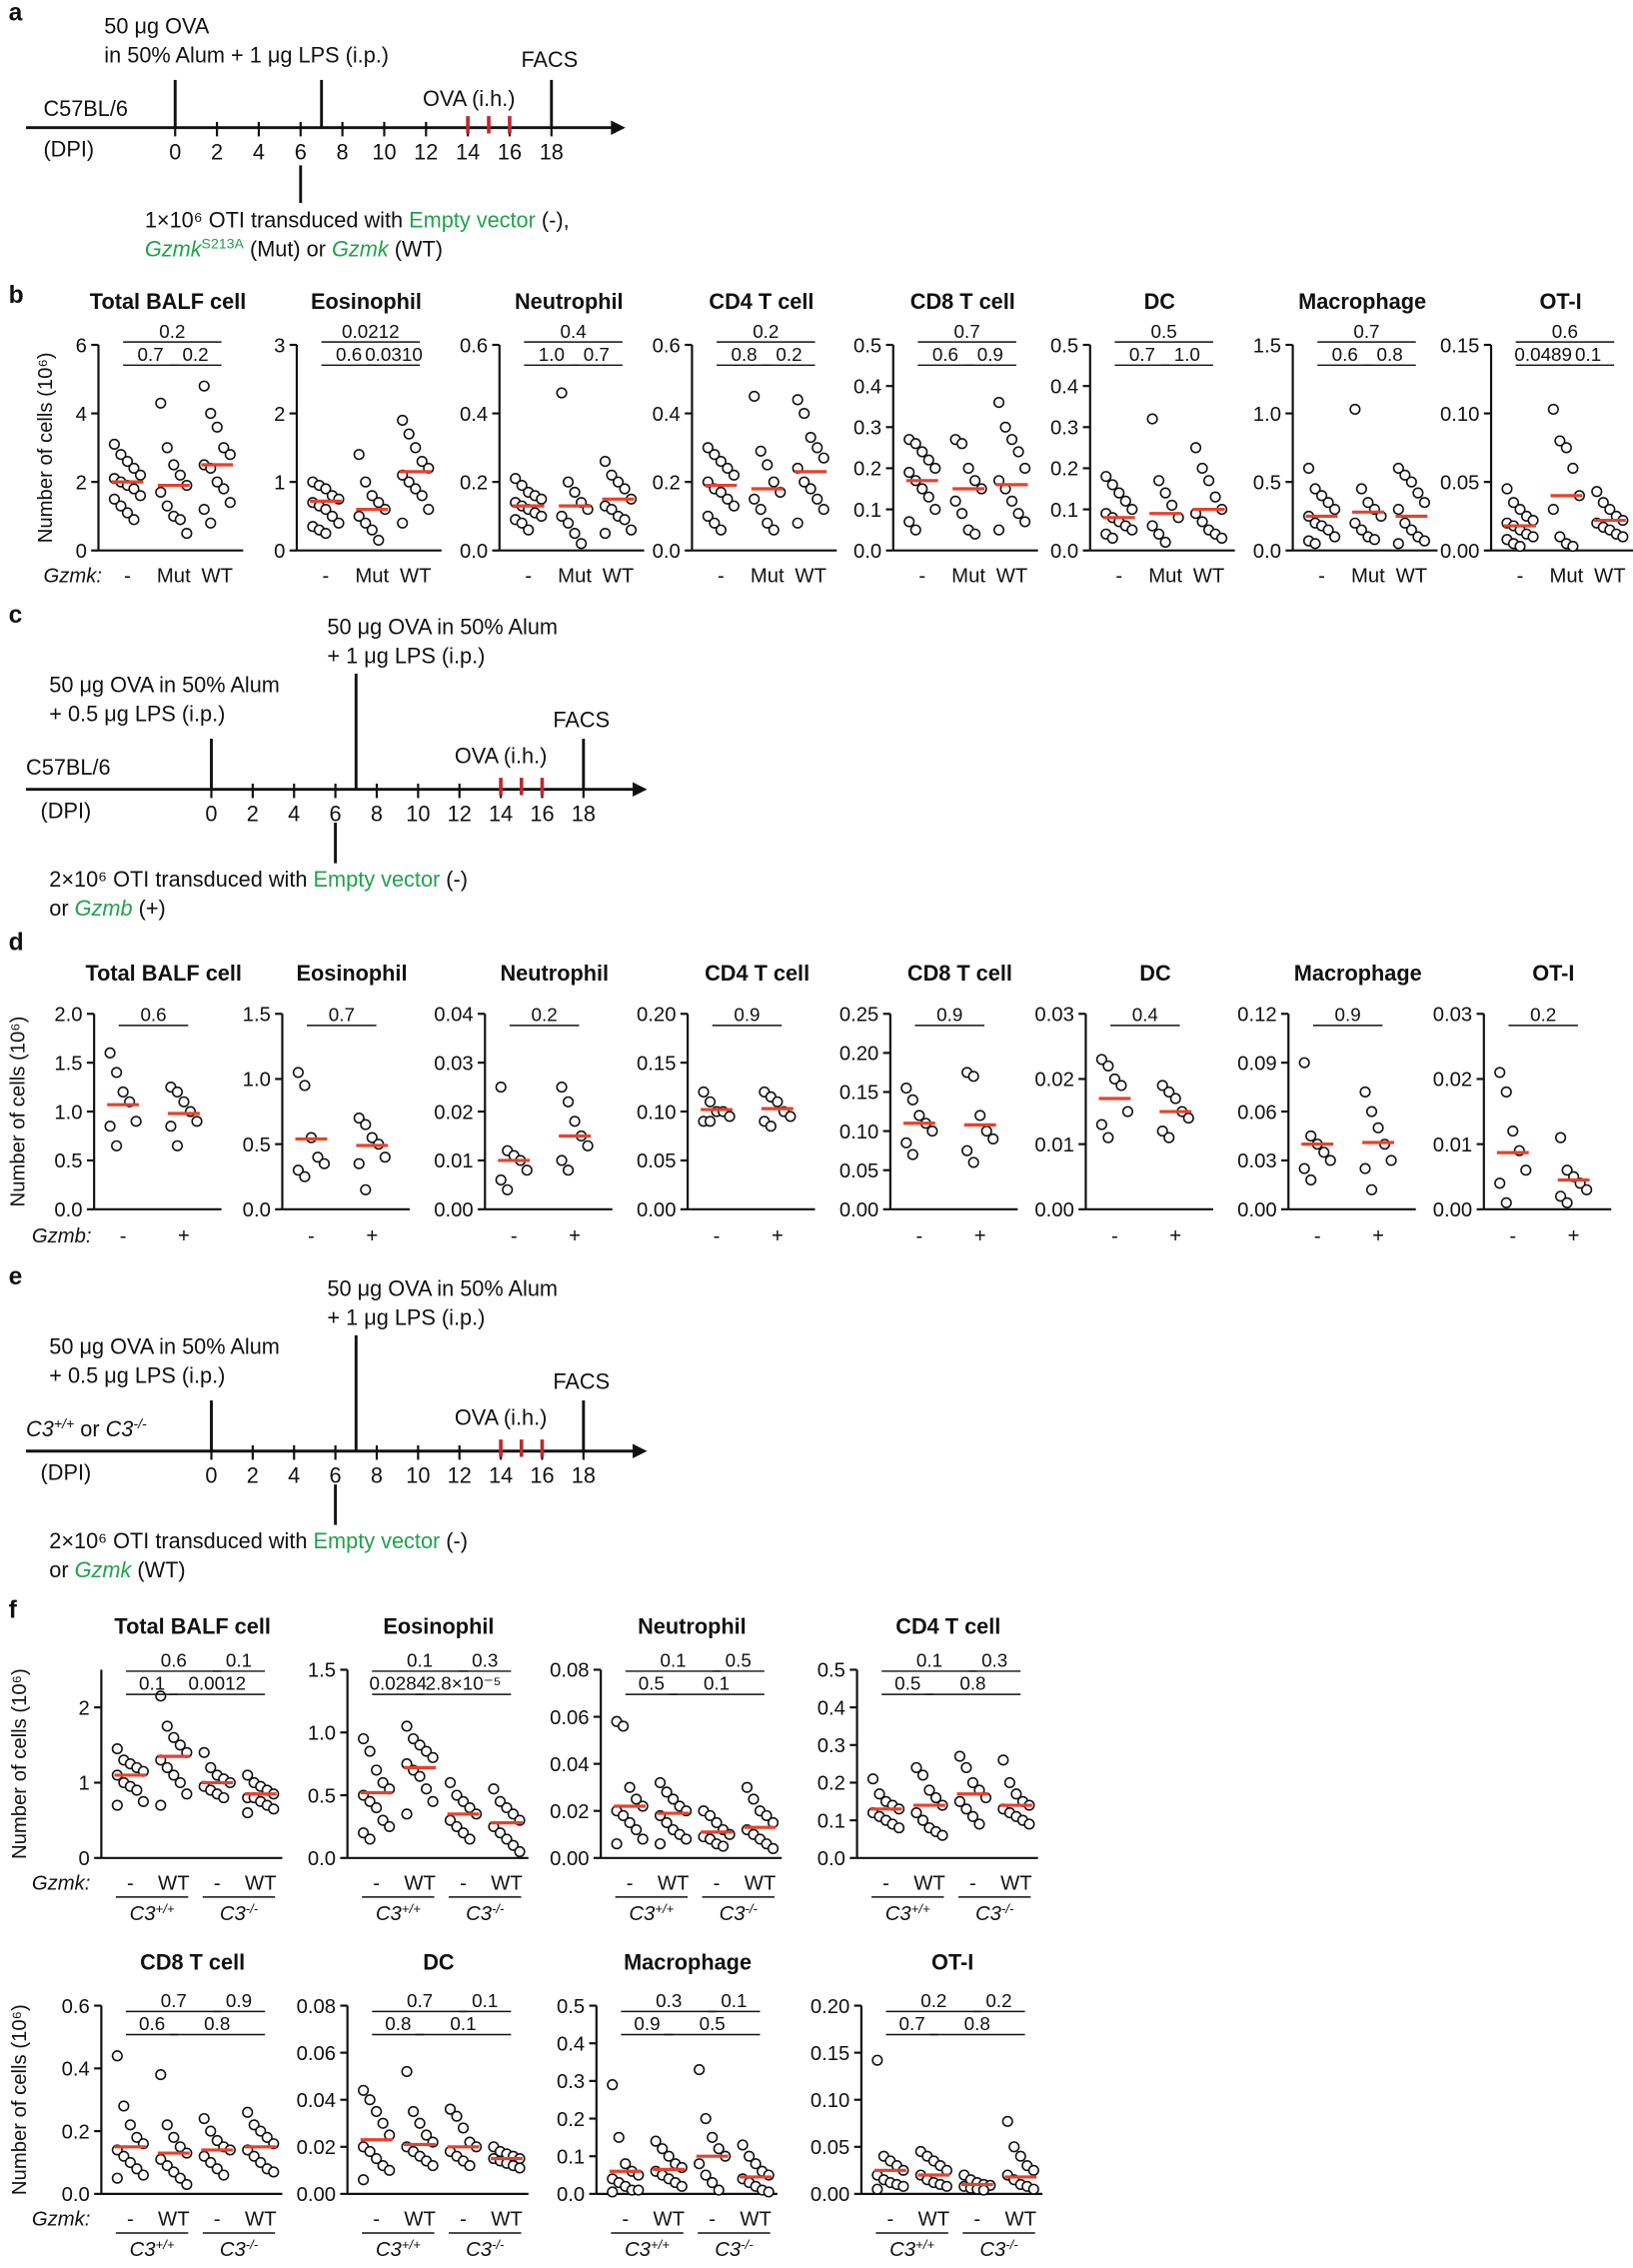  I want to click on chart-title: Eosinophil, so click(366, 302).